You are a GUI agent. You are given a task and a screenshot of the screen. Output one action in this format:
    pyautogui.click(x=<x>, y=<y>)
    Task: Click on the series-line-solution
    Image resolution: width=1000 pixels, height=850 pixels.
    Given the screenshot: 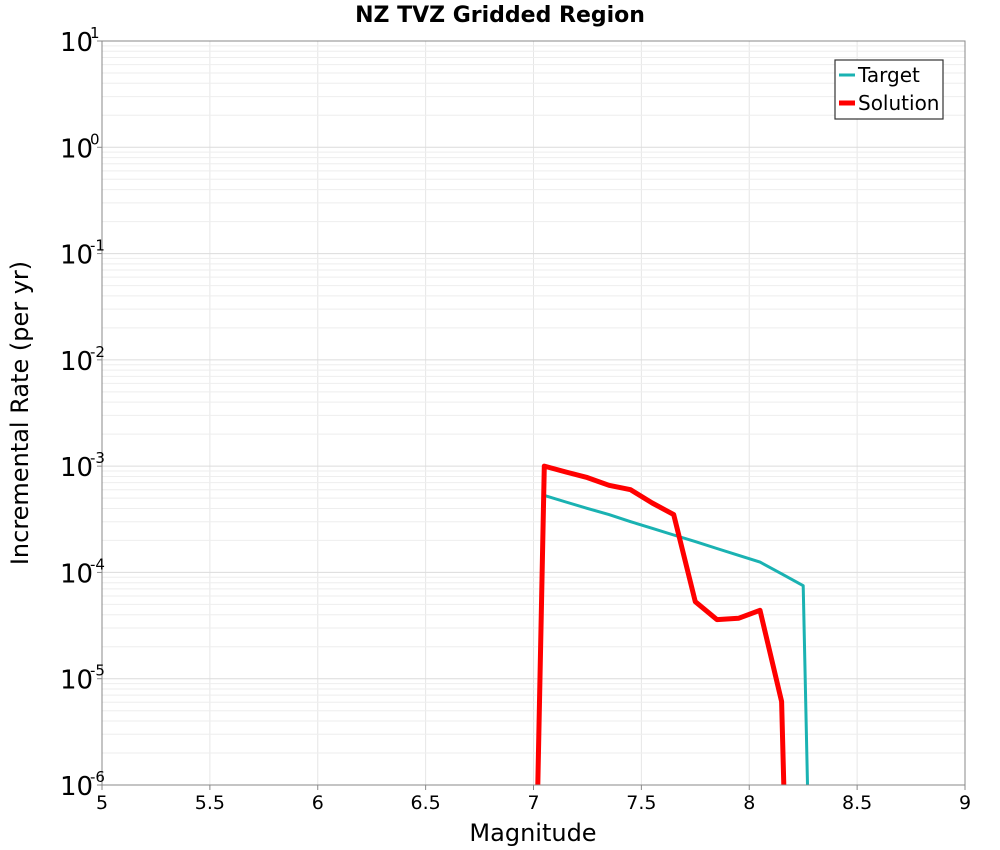 What is the action you would take?
    pyautogui.click(x=661, y=624)
    